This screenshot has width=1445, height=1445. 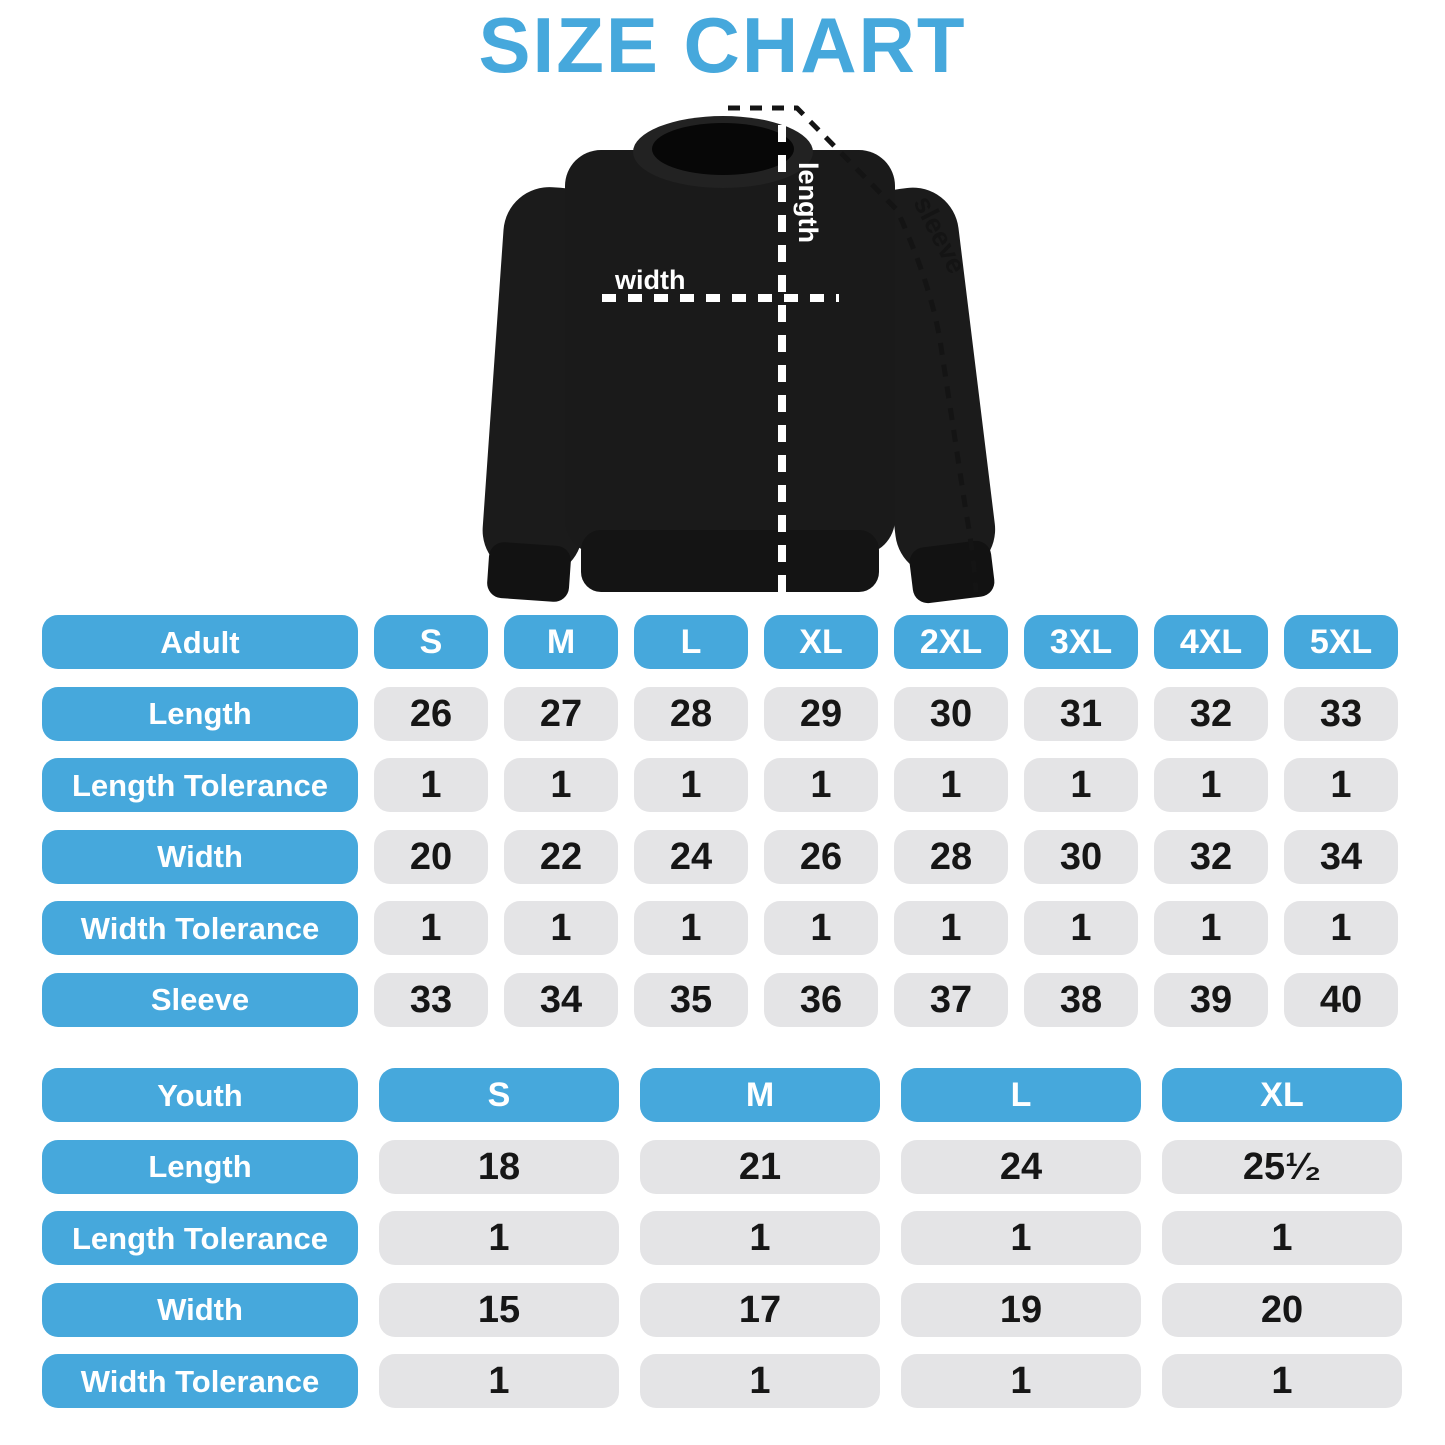 I want to click on table-row: Length Tolerance 1 1 1 1, so click(x=722, y=1238).